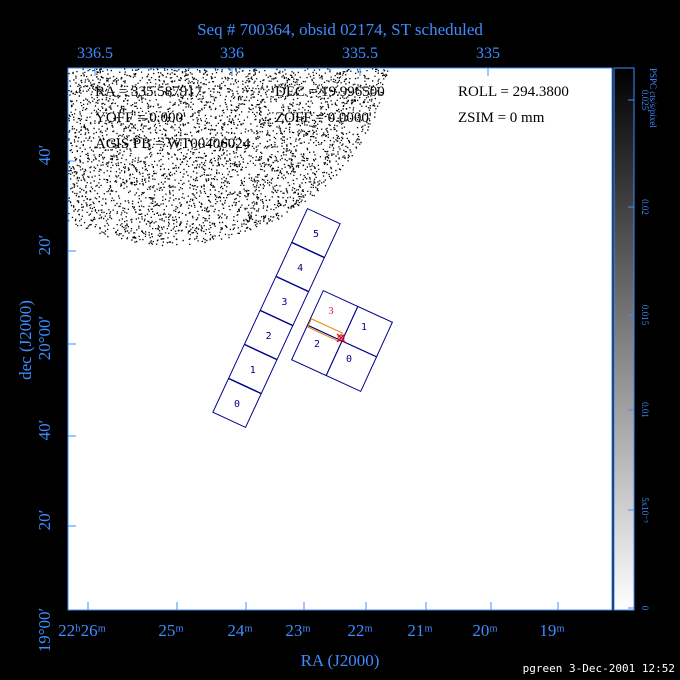 This screenshot has height=680, width=680. Describe the element at coordinates (228, 157) in the screenshot. I see `background-noise` at that location.